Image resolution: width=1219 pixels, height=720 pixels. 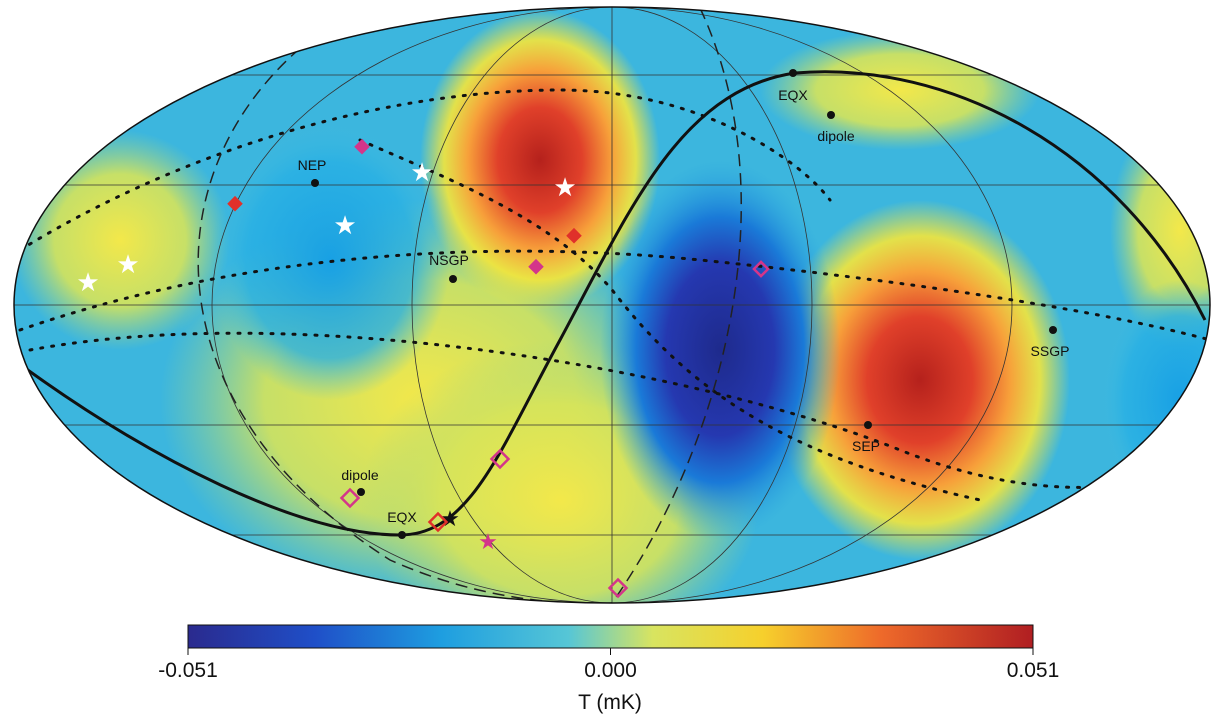 I want to click on map-label: SEP, so click(x=866, y=446).